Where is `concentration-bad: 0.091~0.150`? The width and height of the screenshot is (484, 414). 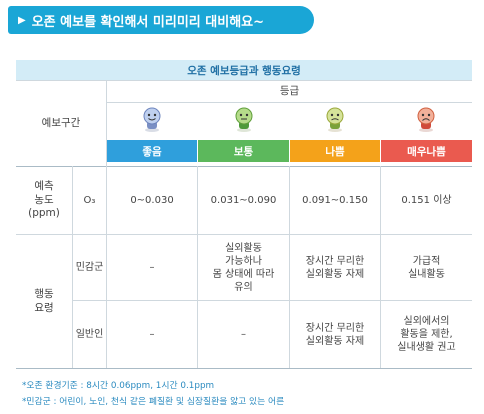
concentration-bad: 0.091~0.150 is located at coordinates (335, 200).